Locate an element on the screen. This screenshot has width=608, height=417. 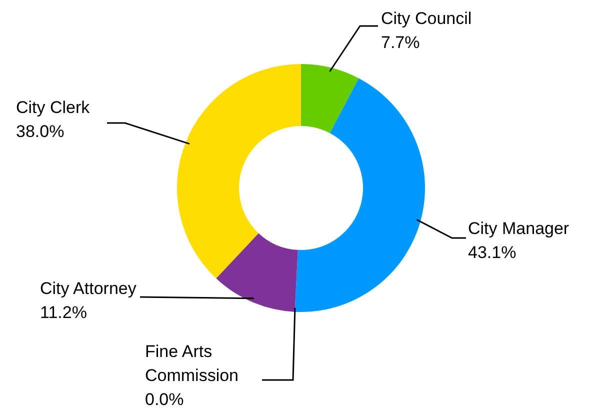
text: 0.0% is located at coordinates (164, 399).